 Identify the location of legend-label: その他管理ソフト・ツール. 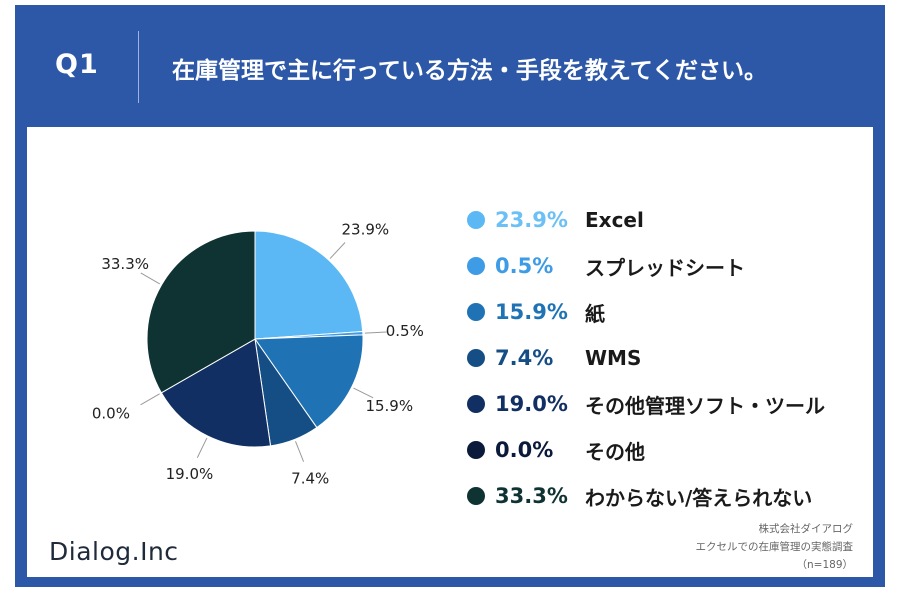
(705, 405).